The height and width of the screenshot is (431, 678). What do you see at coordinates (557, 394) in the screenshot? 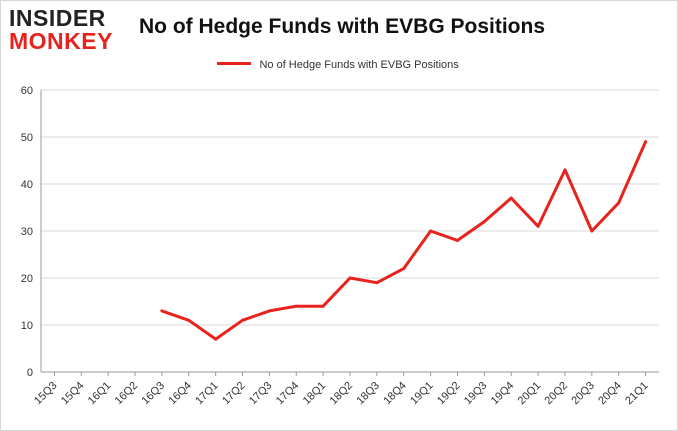
I see `x-tick-label-20Q2: 20Q2` at bounding box center [557, 394].